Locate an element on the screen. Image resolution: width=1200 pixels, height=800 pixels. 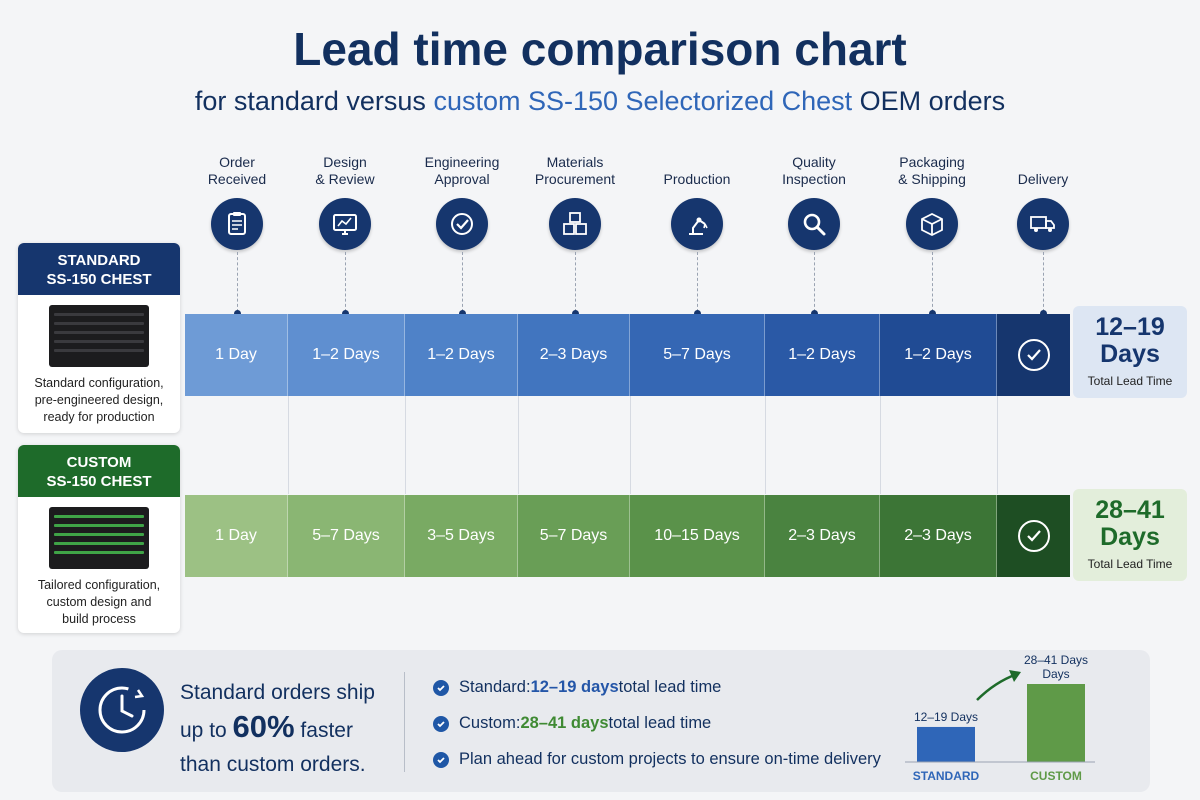
headline-percentage: 60% is located at coordinates (263, 726).